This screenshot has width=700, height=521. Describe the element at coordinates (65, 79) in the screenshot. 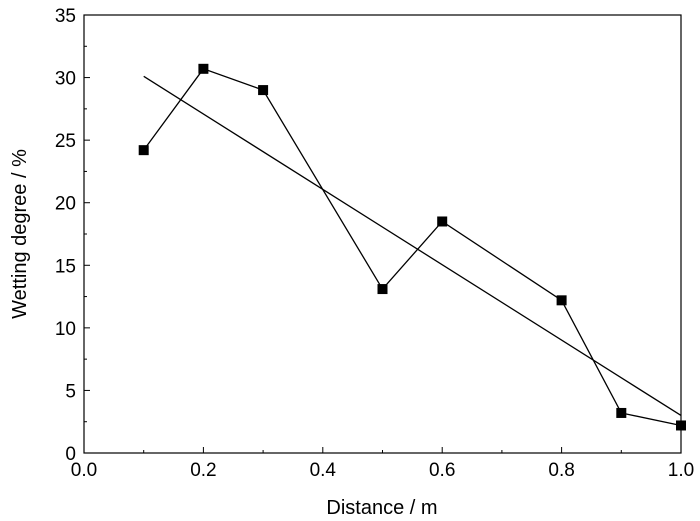

I see `y-tick-label: 30` at that location.